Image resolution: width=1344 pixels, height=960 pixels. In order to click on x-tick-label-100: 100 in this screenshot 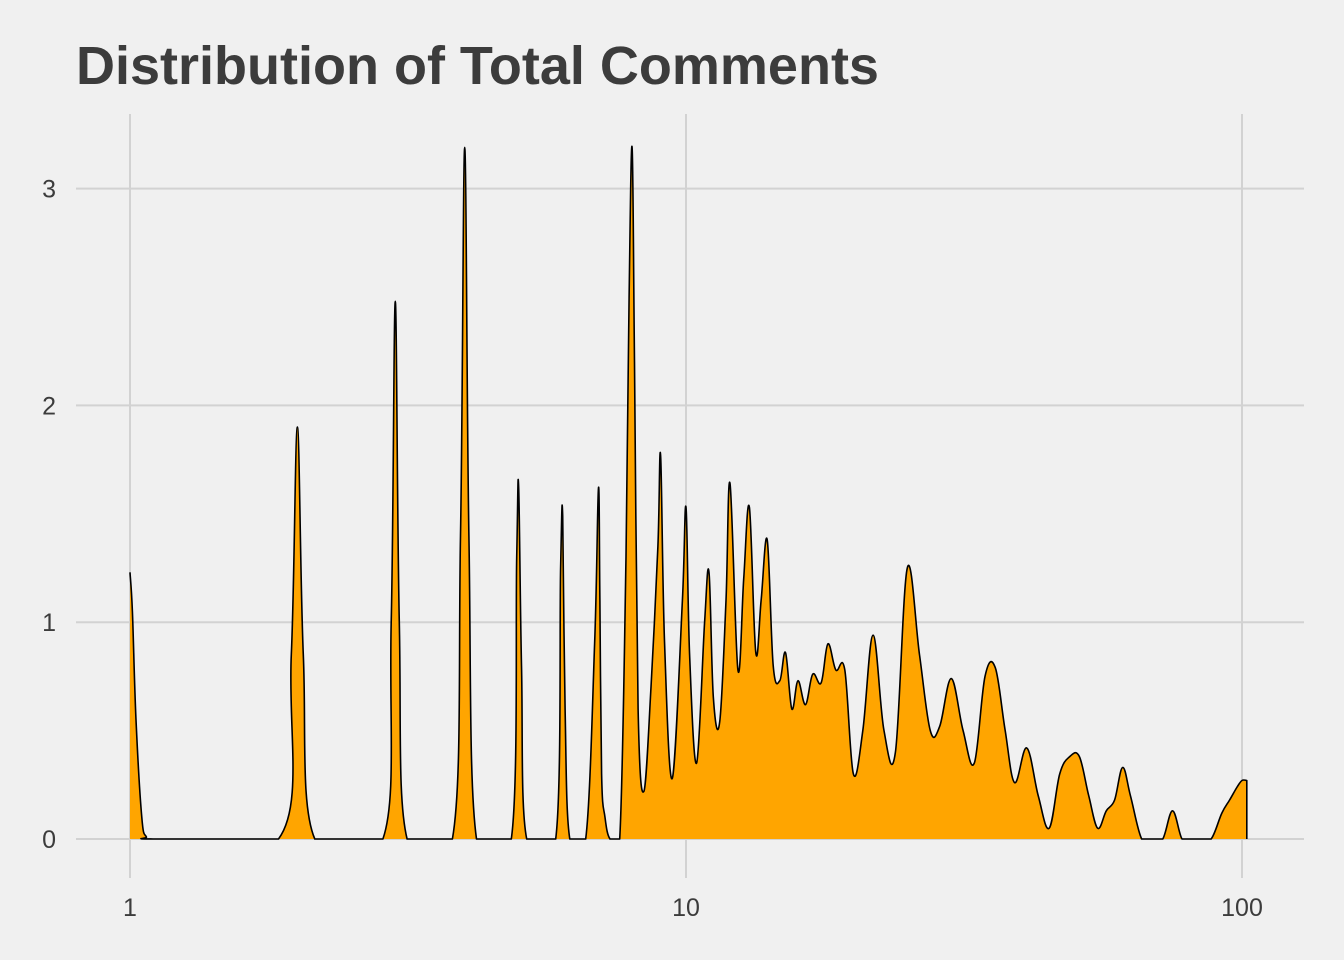, I will do `click(1242, 908)`.